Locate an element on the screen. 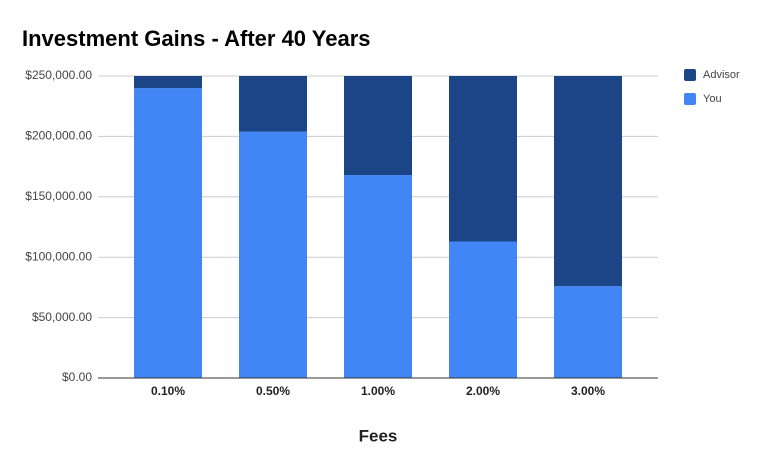 This screenshot has width=764, height=472. y-tick-label: $50,000.00 is located at coordinates (62, 317).